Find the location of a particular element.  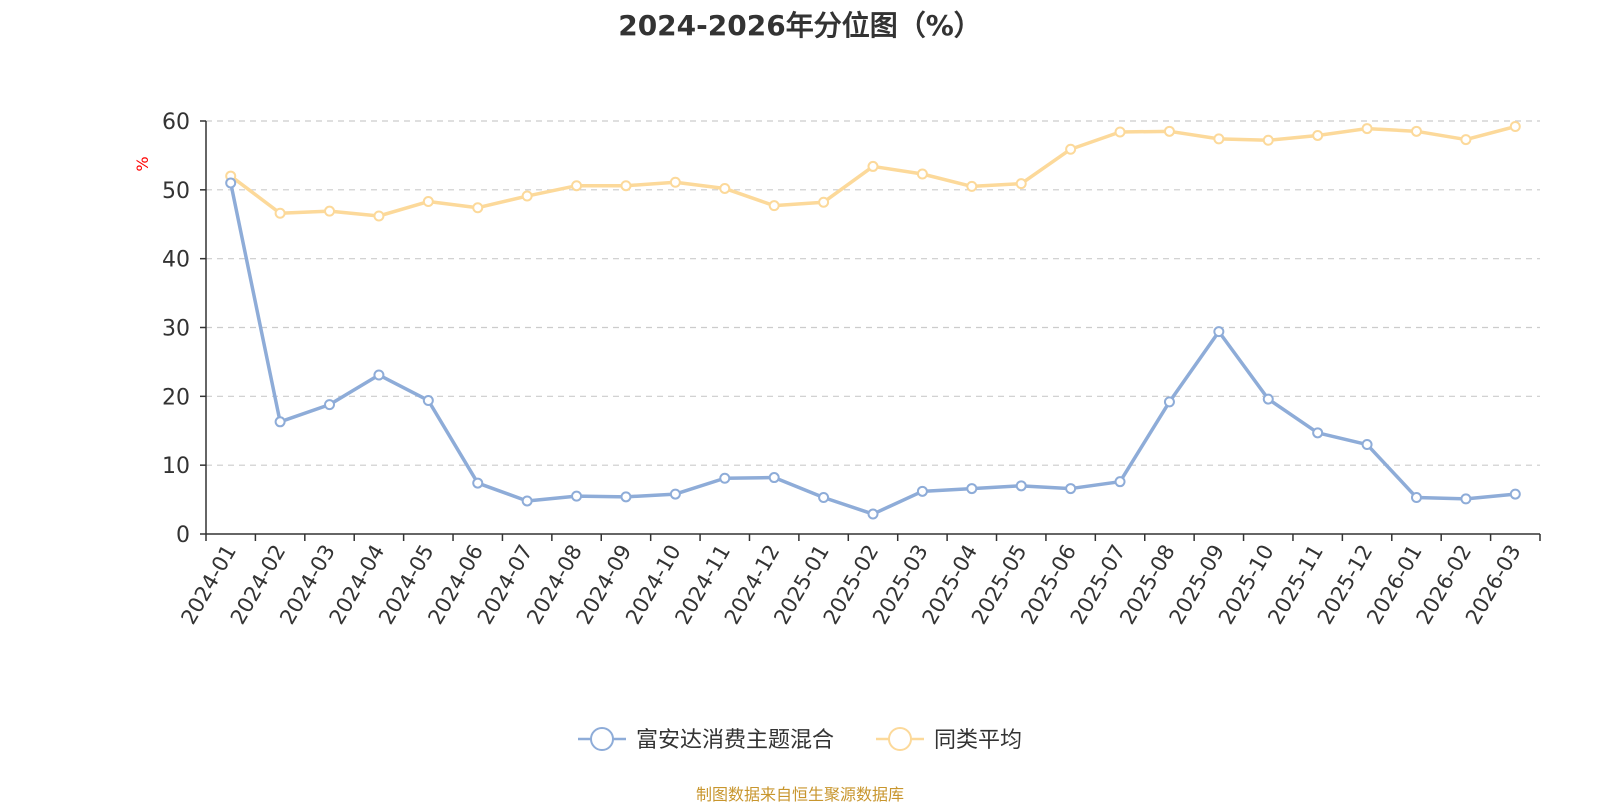

y-tick-label: 50 is located at coordinates (176, 191).